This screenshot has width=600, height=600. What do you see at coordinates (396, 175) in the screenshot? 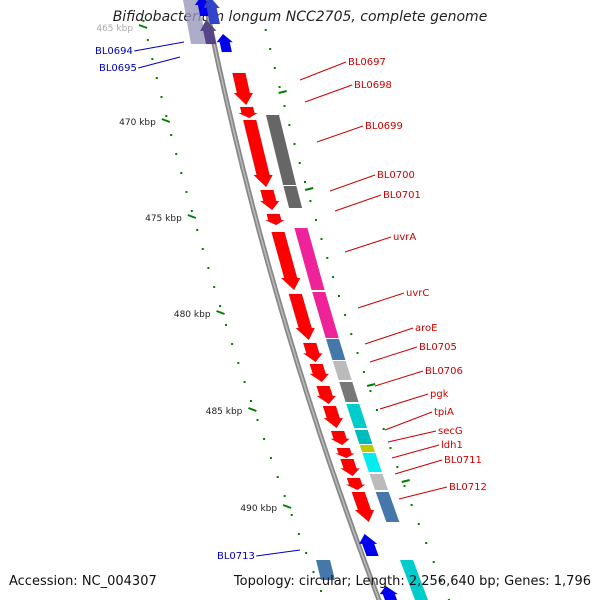
I see `gene-label-bl0700: BL0700` at bounding box center [396, 175].